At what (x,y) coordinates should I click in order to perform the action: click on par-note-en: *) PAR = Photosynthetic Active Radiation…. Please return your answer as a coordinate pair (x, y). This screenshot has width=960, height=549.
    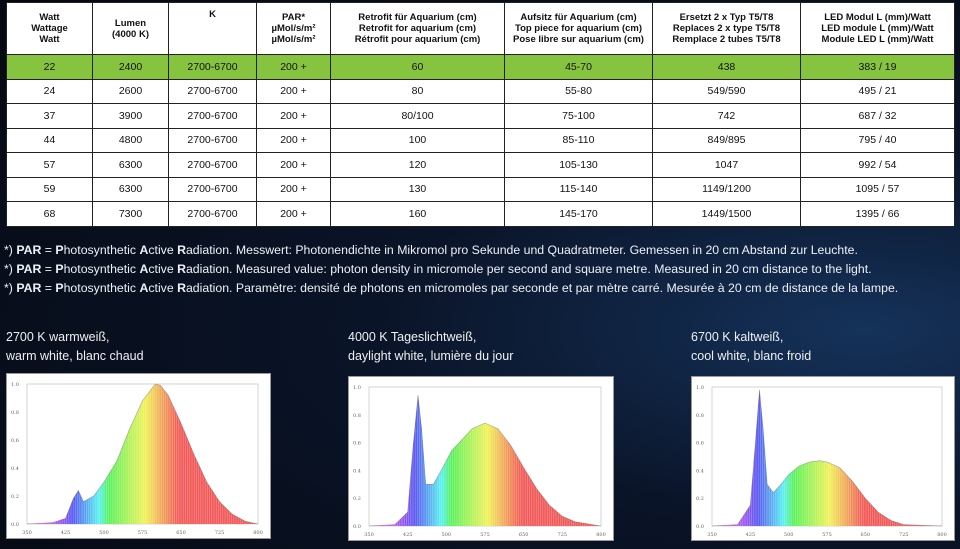
    Looking at the image, I should click on (438, 269).